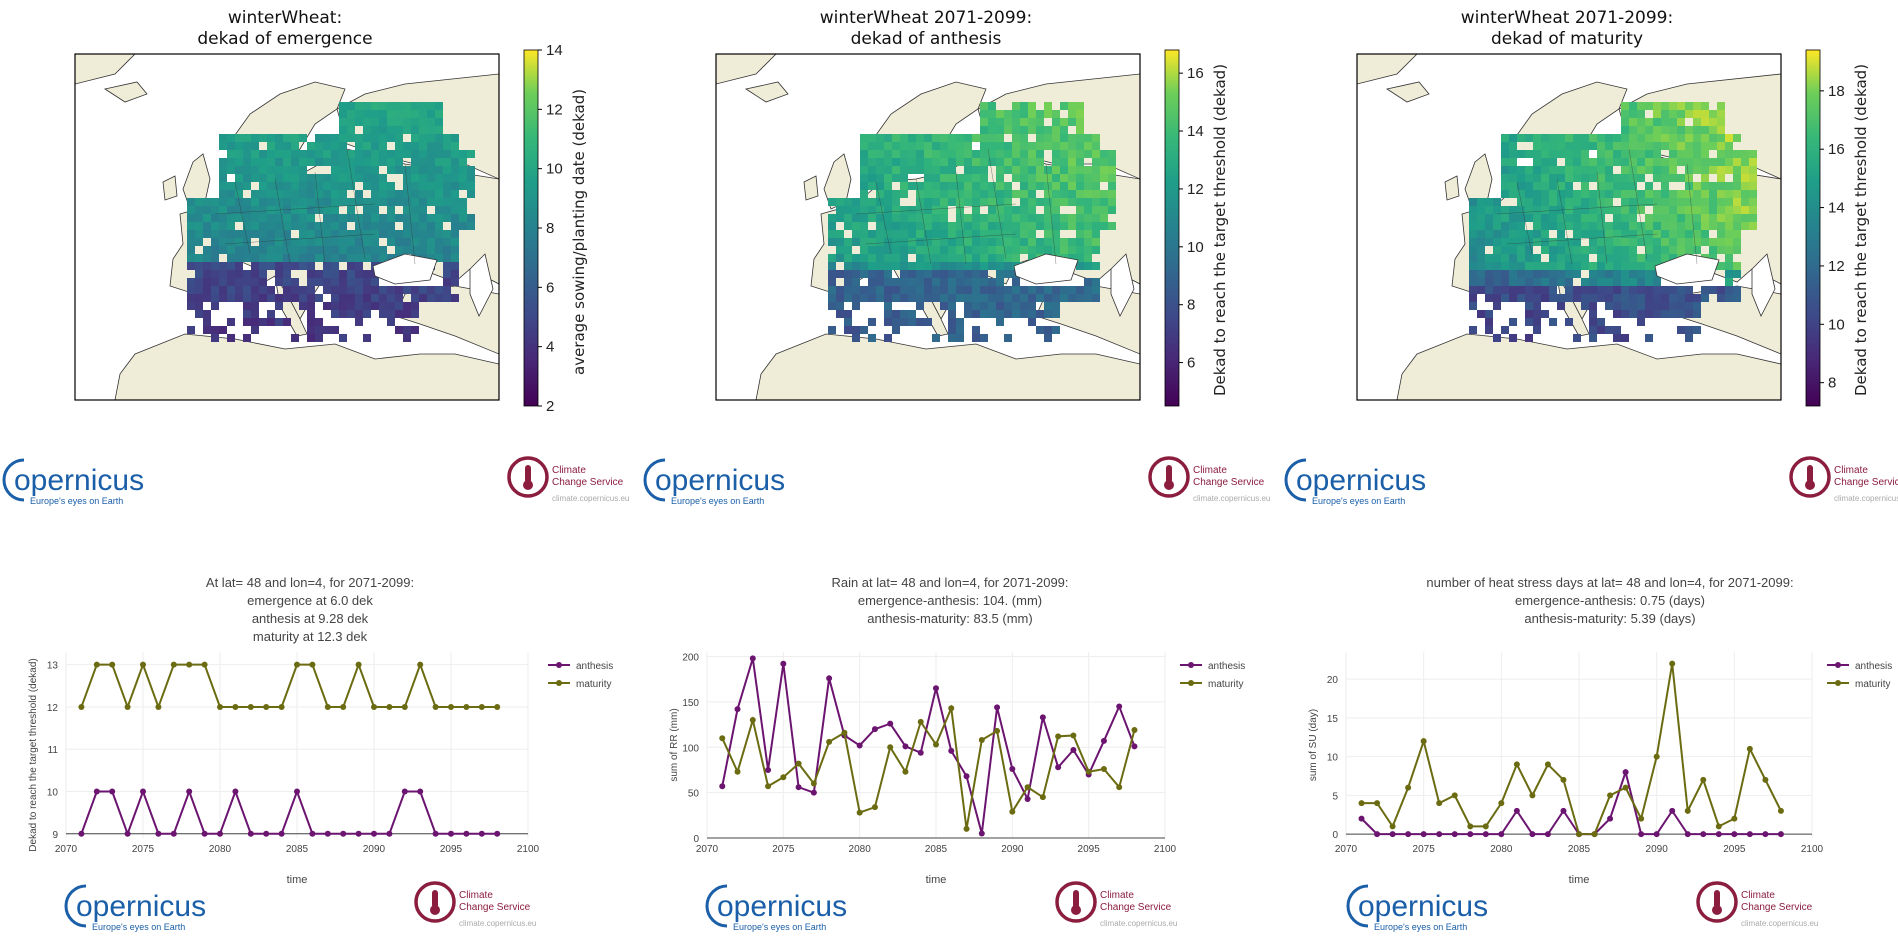 This screenshot has height=946, width=1898. Describe the element at coordinates (1602, 218) in the screenshot. I see `border-line` at that location.